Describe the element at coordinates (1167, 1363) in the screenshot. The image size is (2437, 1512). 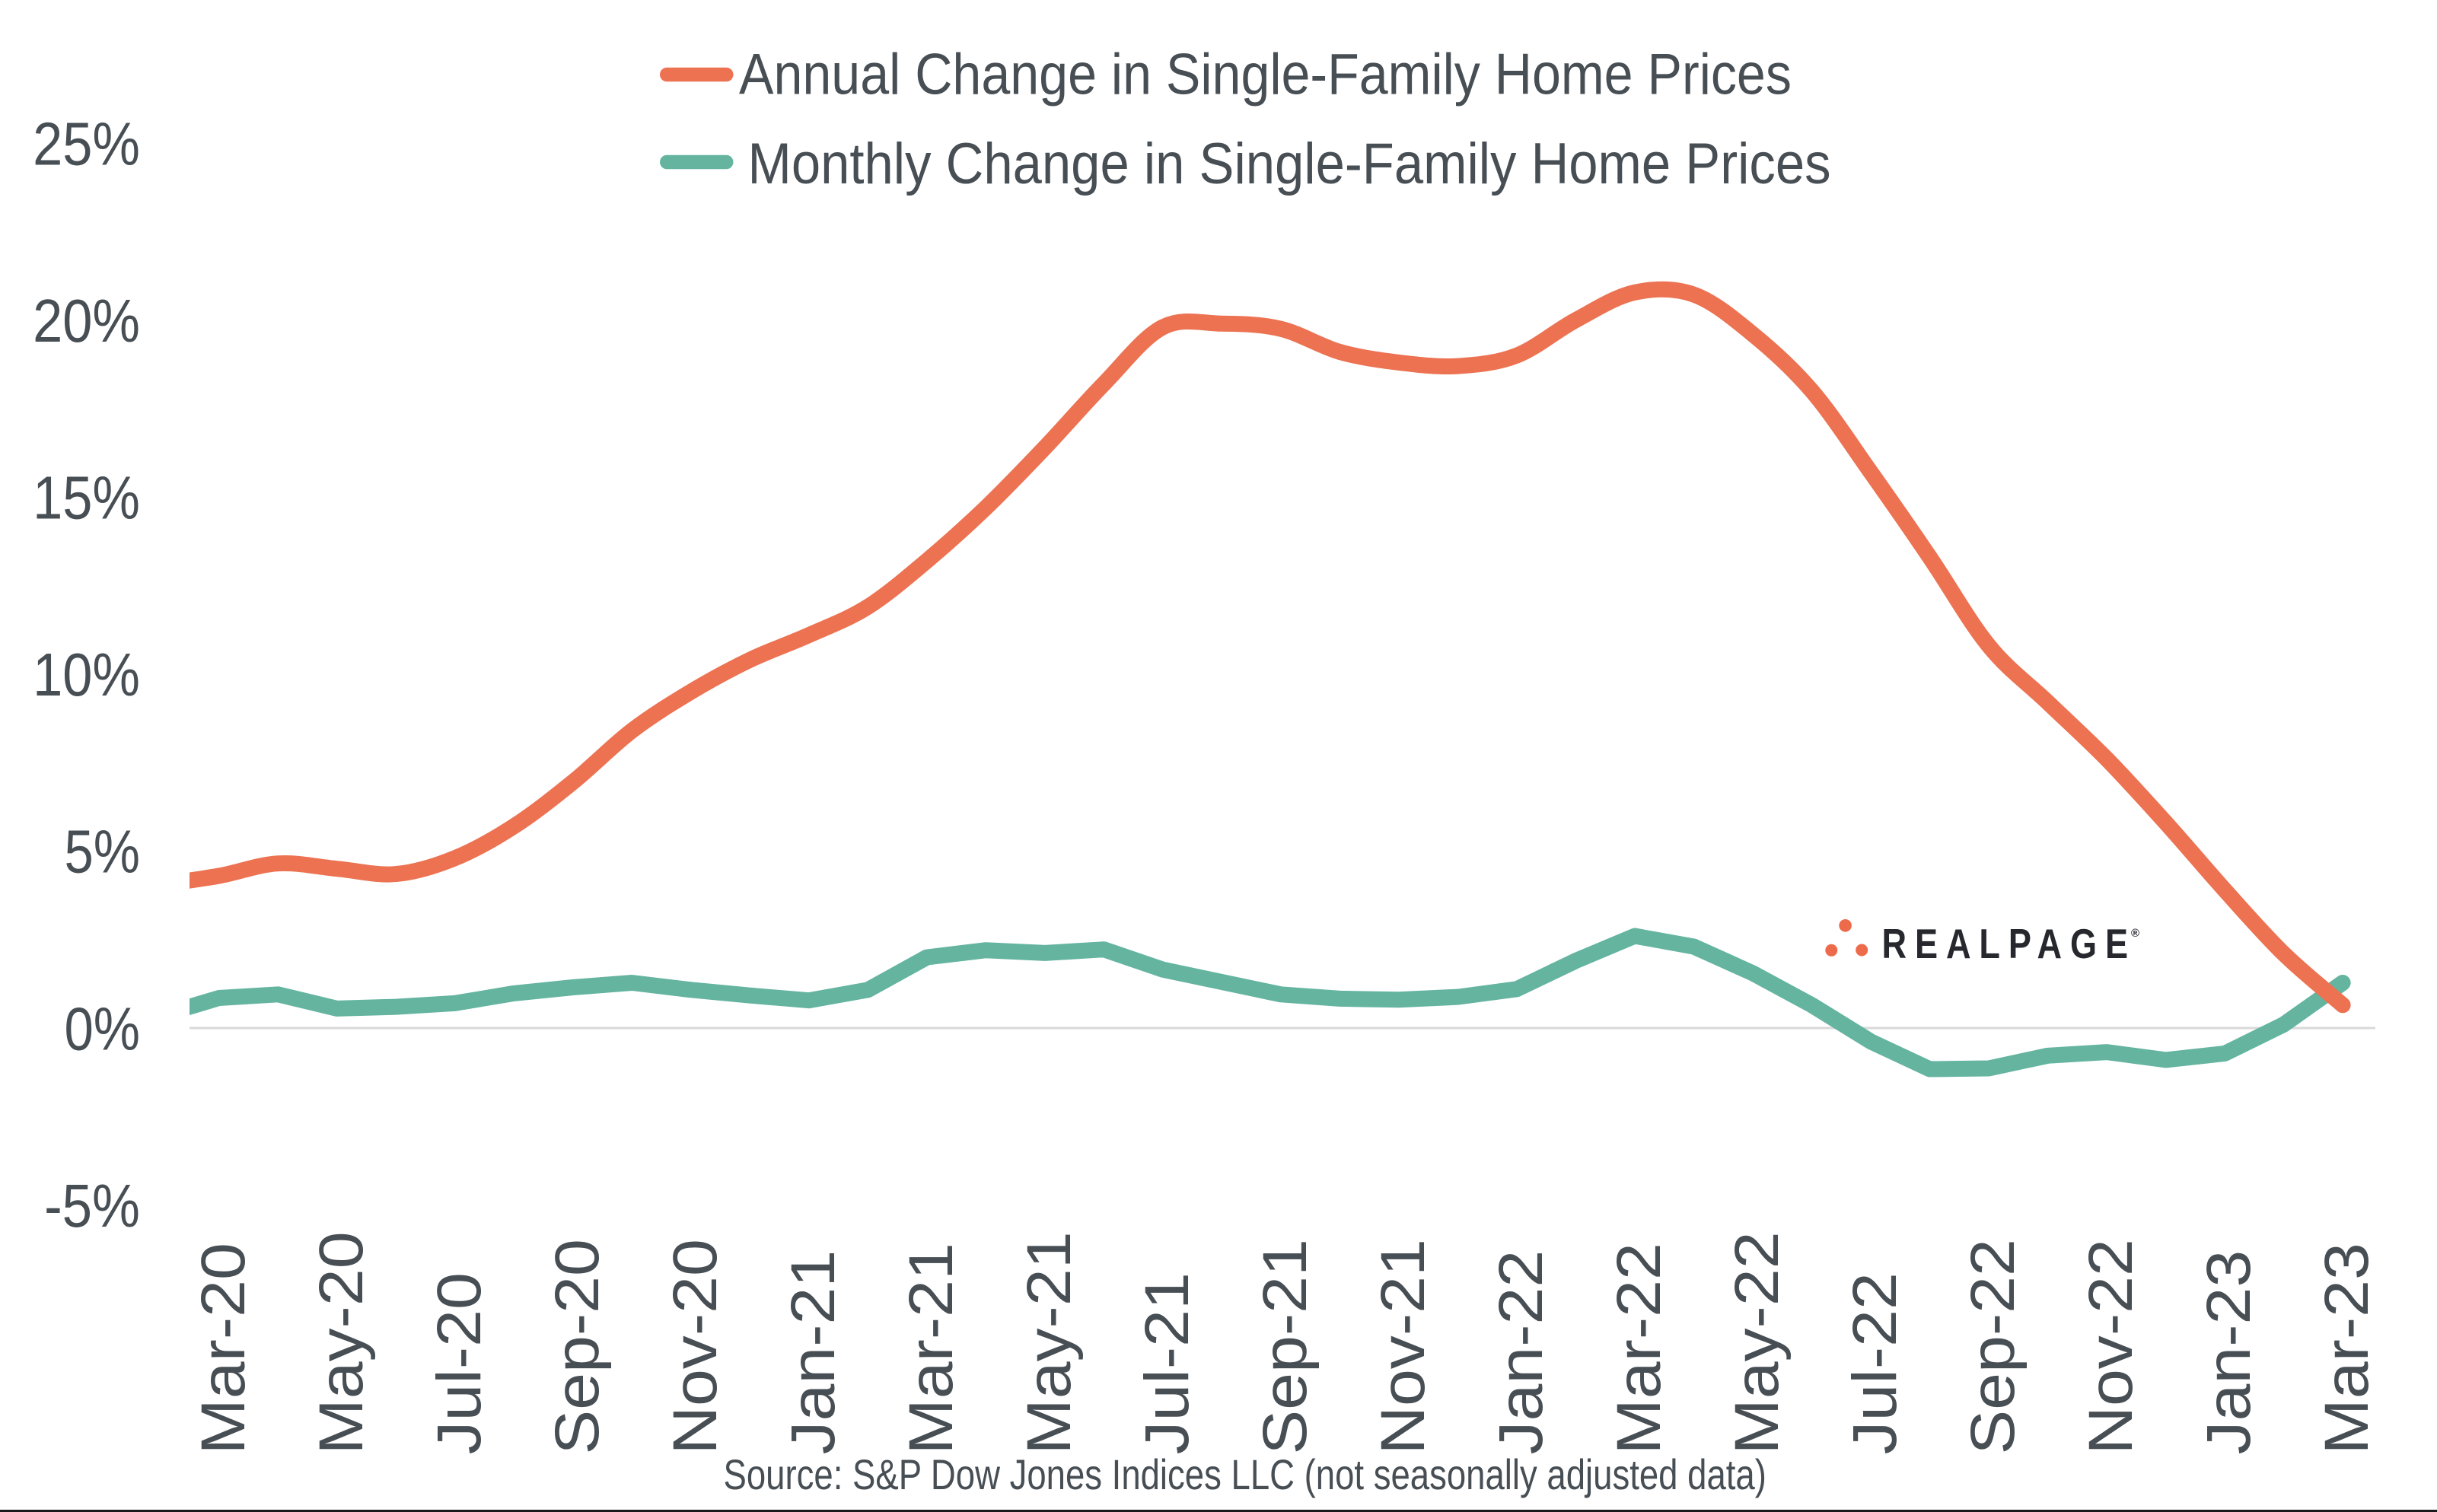
I see `svg-text: Jul-21` at that location.